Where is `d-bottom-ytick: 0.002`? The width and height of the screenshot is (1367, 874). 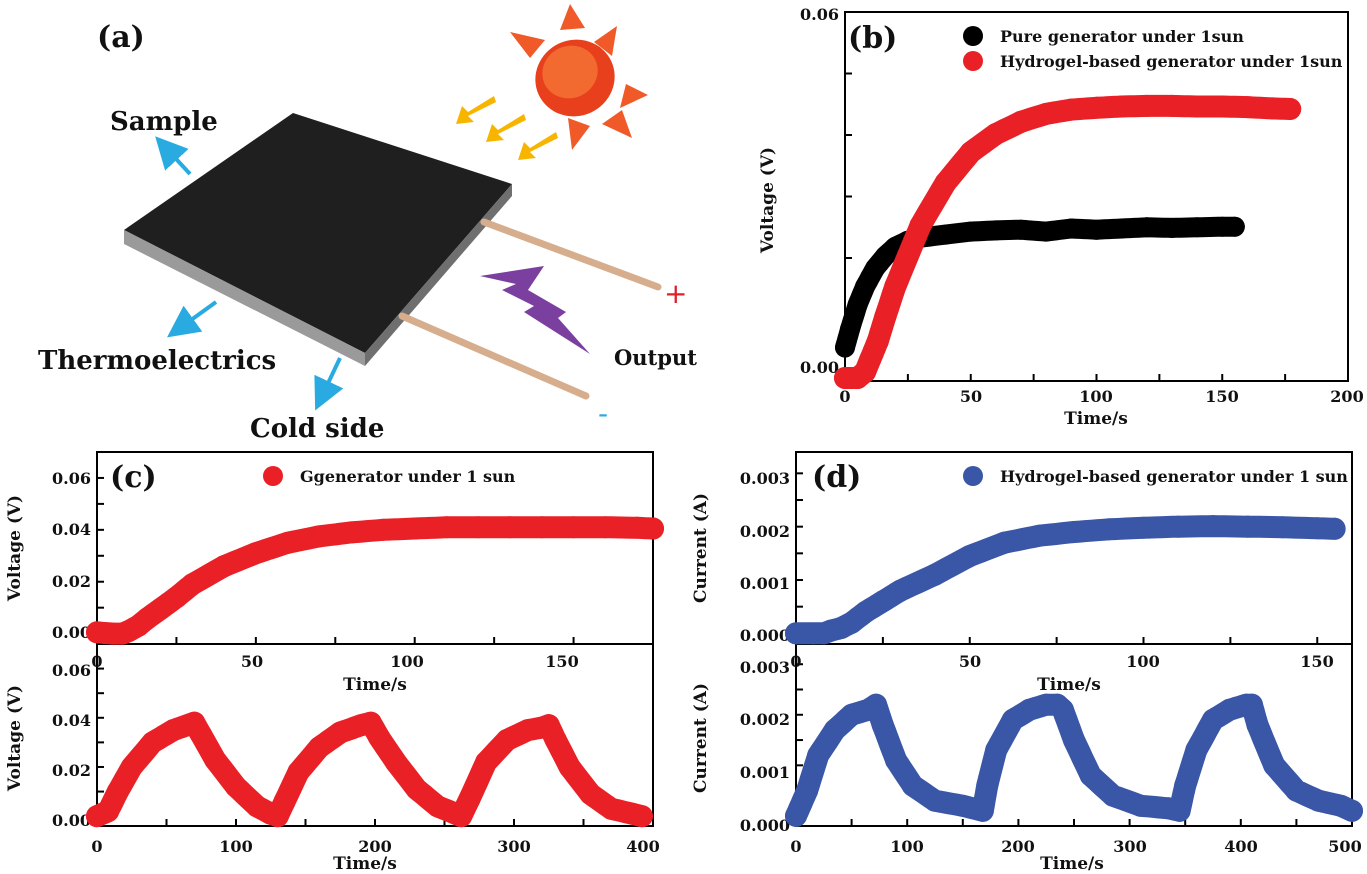
d-bottom-ytick: 0.002 is located at coordinates (765, 719).